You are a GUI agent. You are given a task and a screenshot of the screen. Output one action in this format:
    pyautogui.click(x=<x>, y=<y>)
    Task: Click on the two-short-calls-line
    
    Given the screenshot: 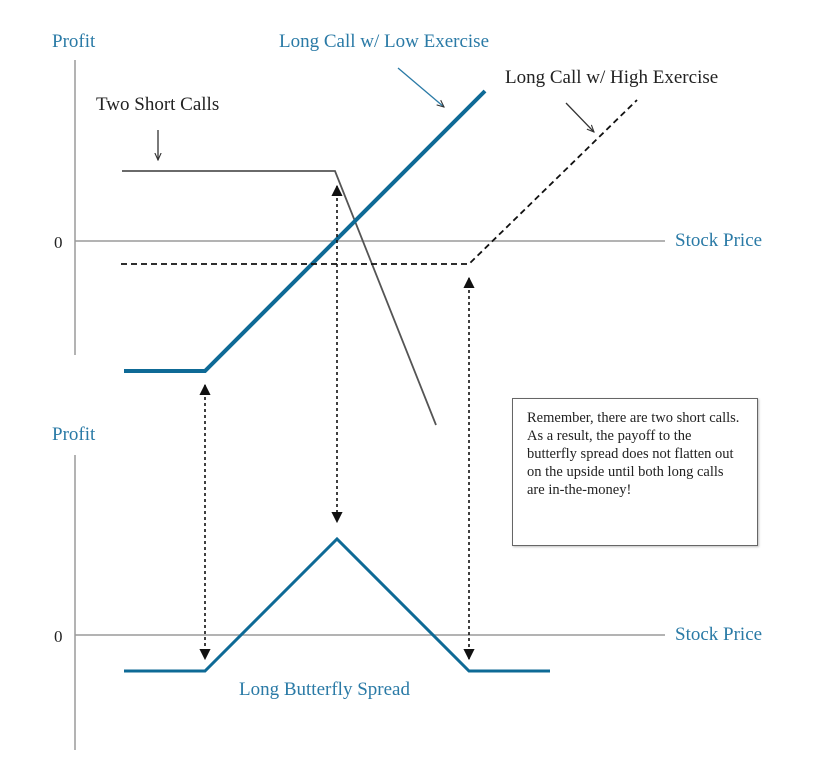 What is the action you would take?
    pyautogui.click(x=279, y=298)
    